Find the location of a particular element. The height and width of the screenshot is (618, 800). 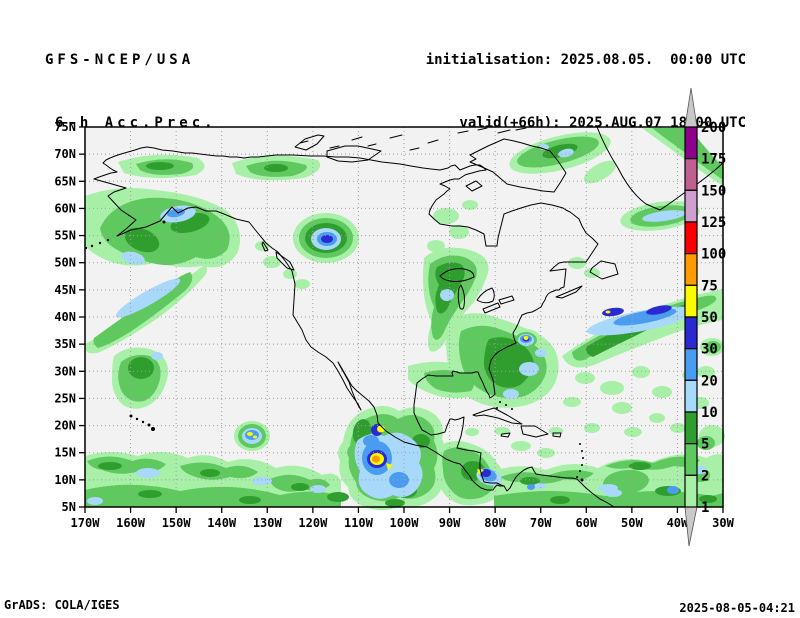

colorbar-overflow-arrow-top is located at coordinates (691, 107).